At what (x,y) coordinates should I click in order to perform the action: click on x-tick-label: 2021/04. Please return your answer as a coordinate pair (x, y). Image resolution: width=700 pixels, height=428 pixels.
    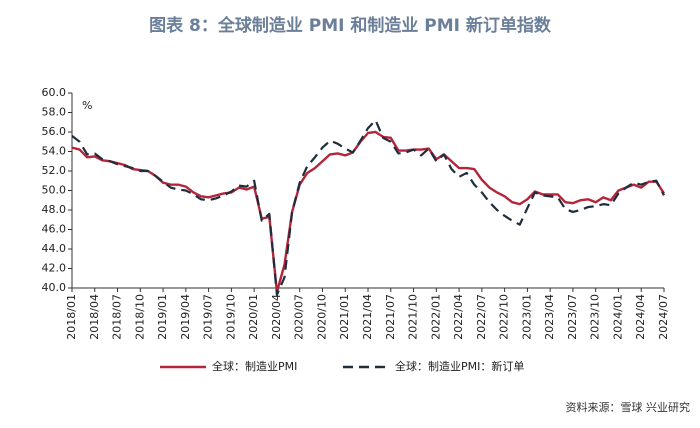
    Looking at the image, I should click on (367, 317).